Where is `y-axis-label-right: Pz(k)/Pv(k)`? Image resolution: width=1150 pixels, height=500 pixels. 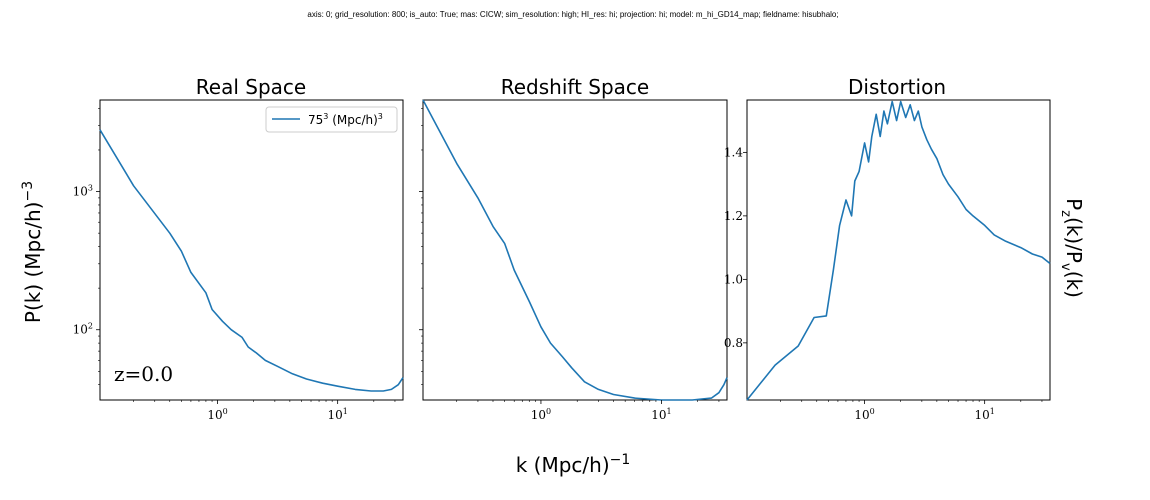
y-axis-label-right: Pz(k)/Pv(k) is located at coordinates (1072, 248).